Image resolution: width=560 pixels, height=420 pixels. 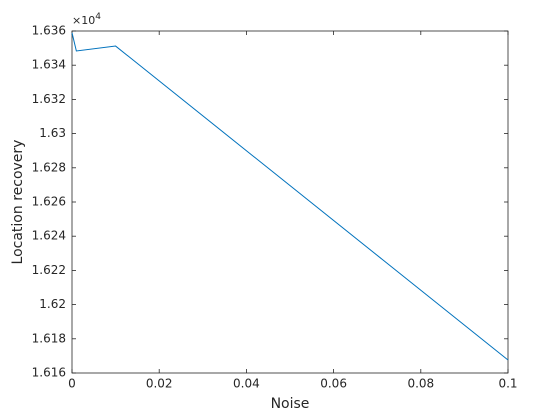 What do you see at coordinates (49, 373) in the screenshot?
I see `y-tick-label: 1.616` at bounding box center [49, 373].